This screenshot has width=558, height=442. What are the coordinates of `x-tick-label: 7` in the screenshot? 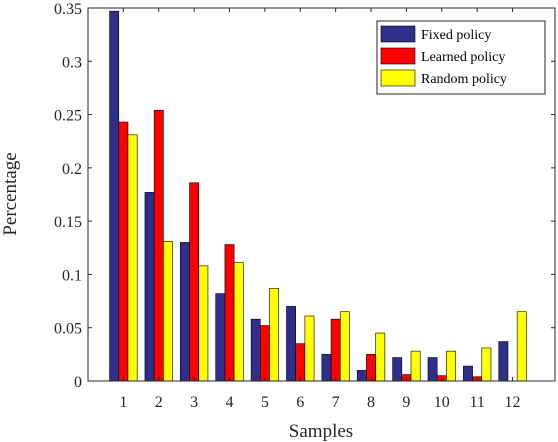 It's located at (336, 402).